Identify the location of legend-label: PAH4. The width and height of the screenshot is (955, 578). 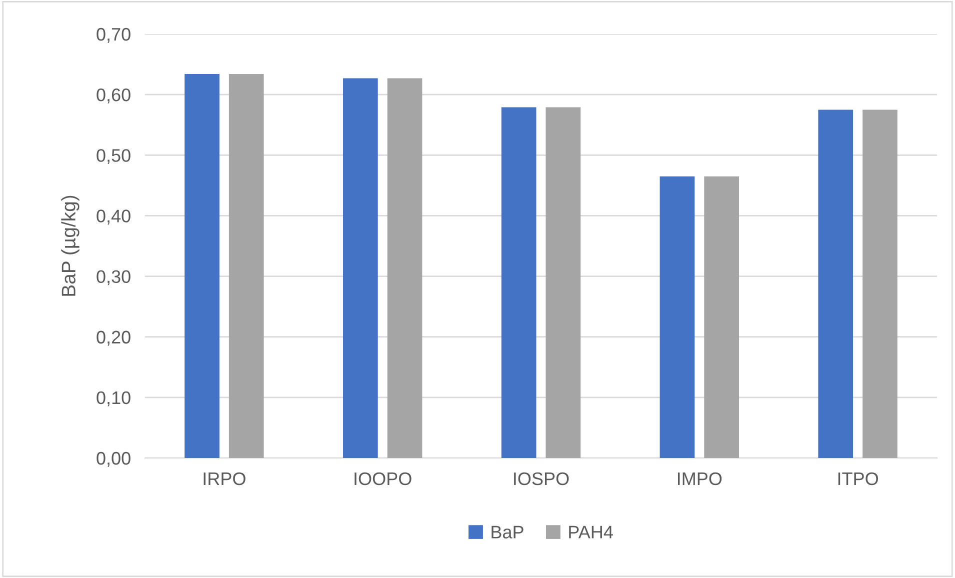
(591, 532).